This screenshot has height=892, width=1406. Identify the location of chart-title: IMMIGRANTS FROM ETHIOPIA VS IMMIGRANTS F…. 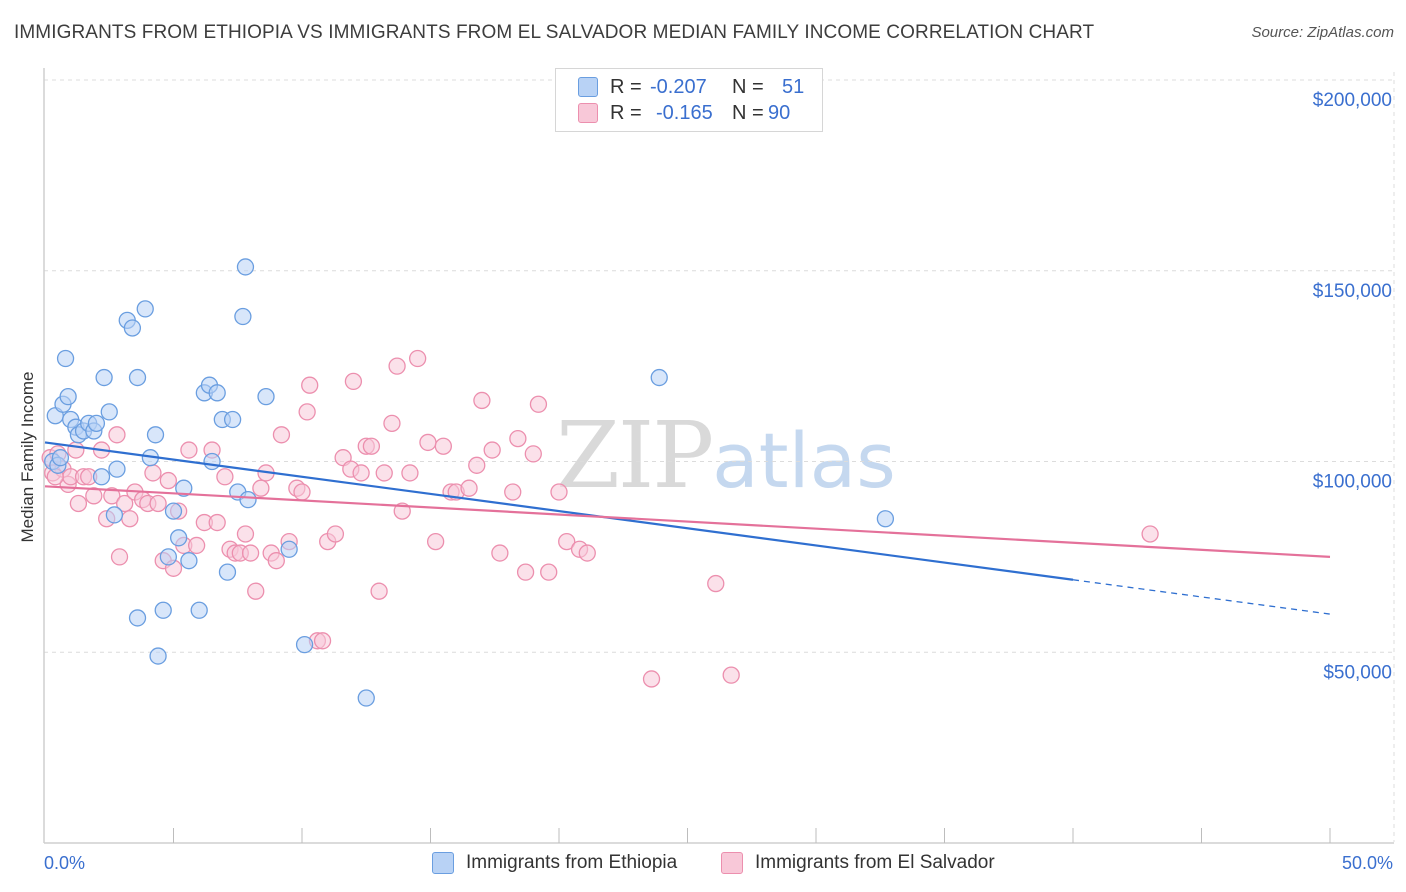
(554, 32).